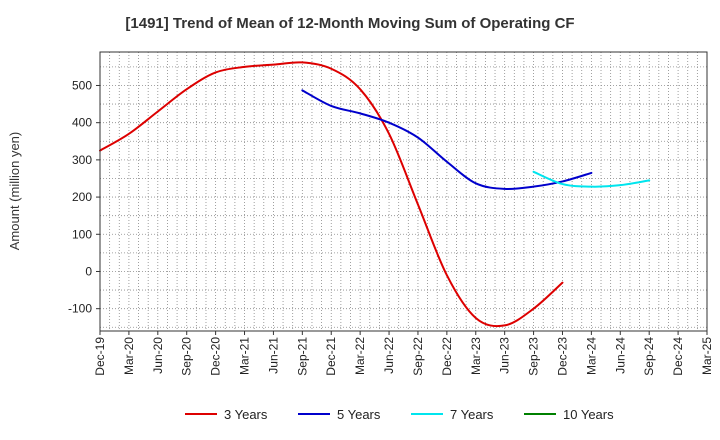  What do you see at coordinates (246, 414) in the screenshot?
I see `legend-label: 3 Years` at bounding box center [246, 414].